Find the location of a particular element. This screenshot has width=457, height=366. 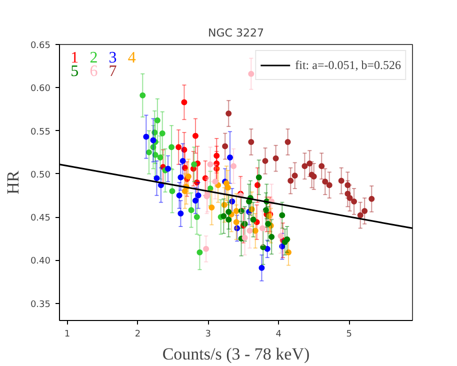

text: 4 is located at coordinates (132, 57).